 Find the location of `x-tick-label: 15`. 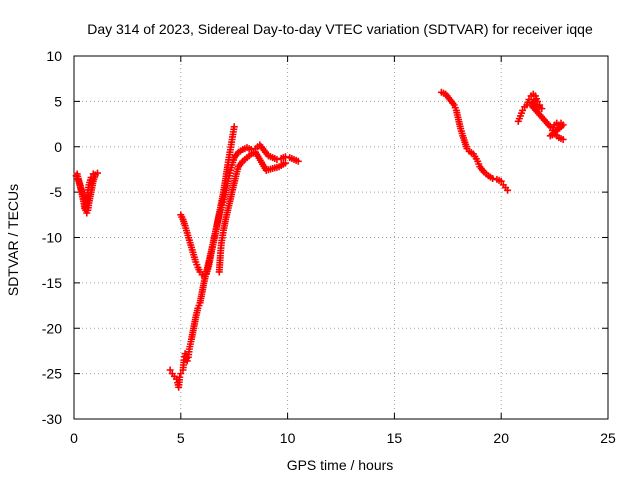

x-tick-label: 15 is located at coordinates (395, 438).